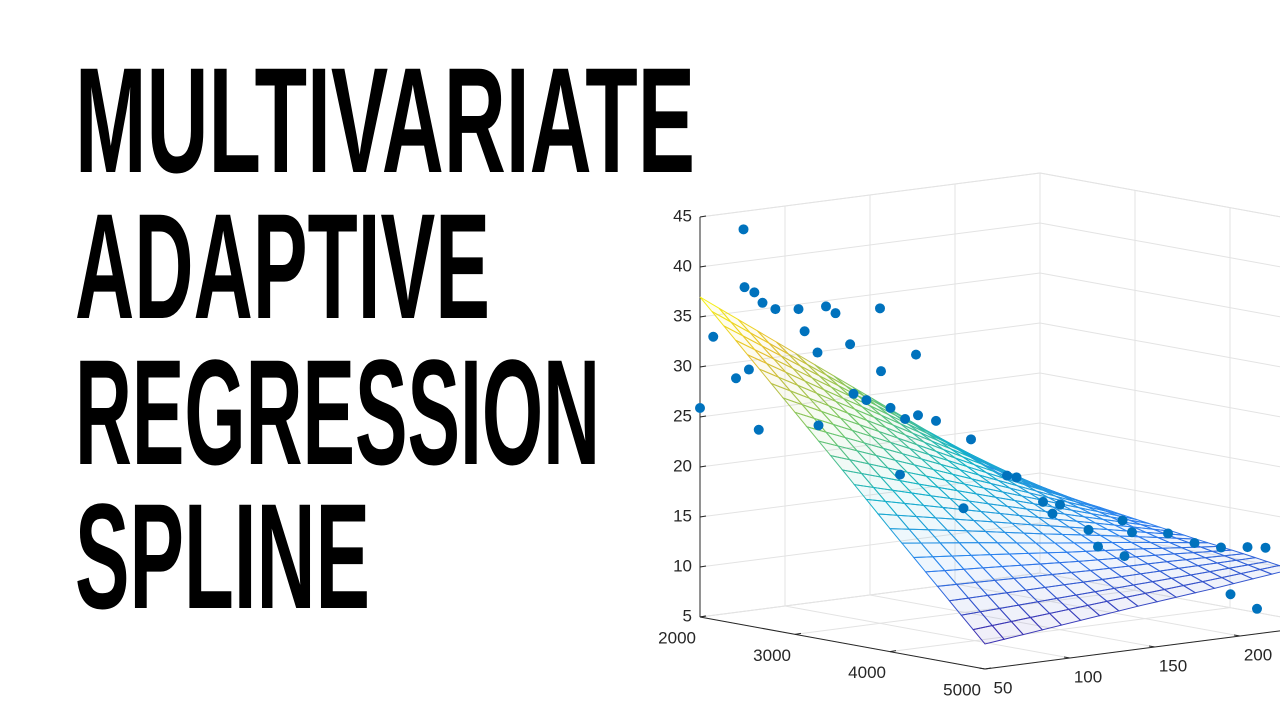 The height and width of the screenshot is (720, 1280). Describe the element at coordinates (1173, 665) in the screenshot. I see `y-tick-label: 150` at that location.